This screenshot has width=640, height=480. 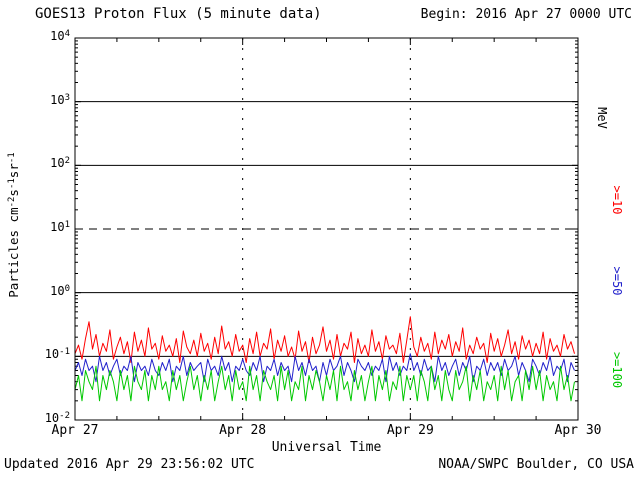 What do you see at coordinates (57, 418) in the screenshot?
I see `y-tick-label: 10-2` at bounding box center [57, 418].